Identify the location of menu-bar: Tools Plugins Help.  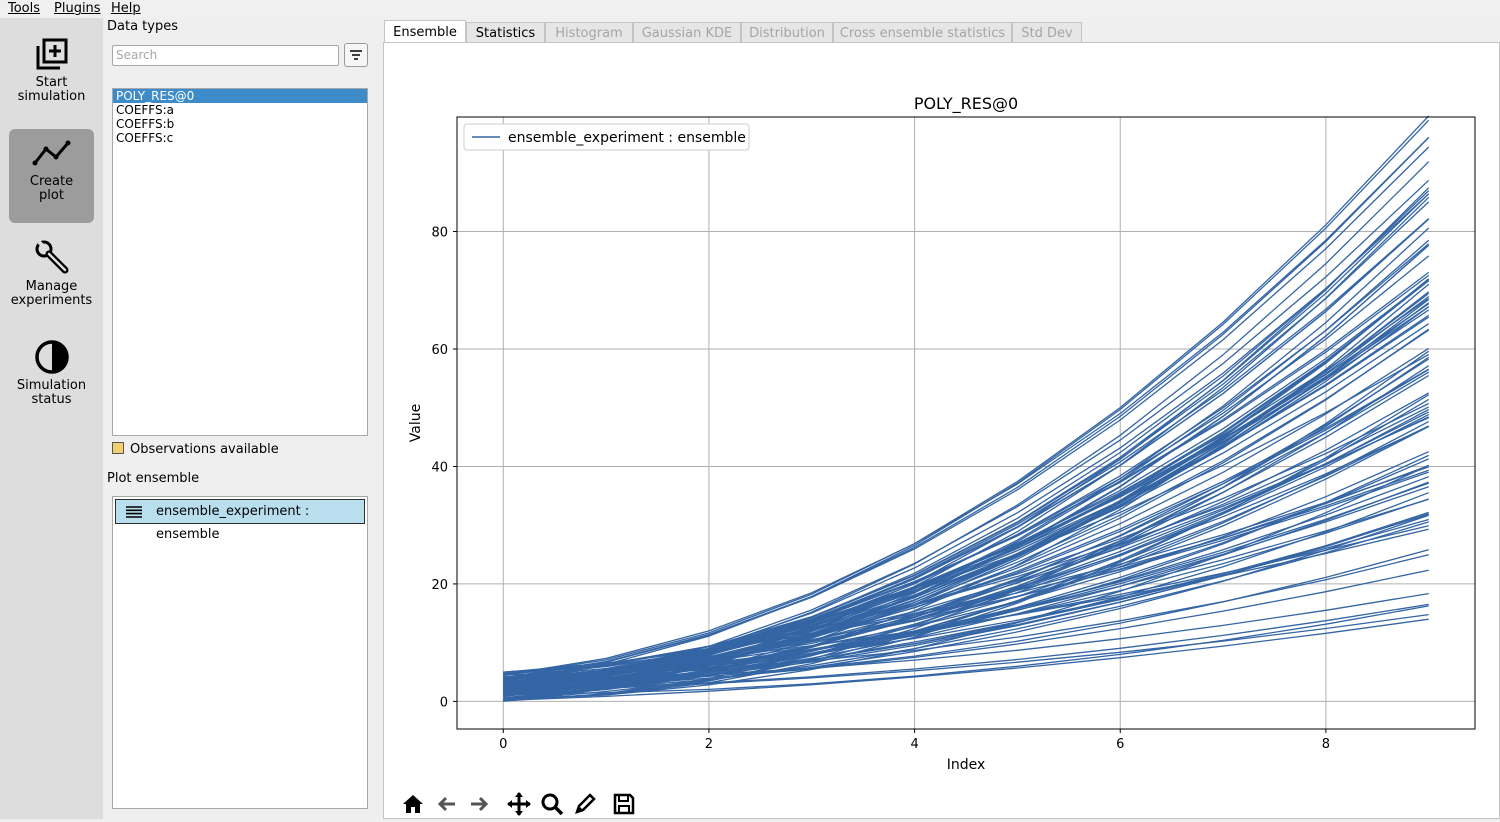
(750, 9).